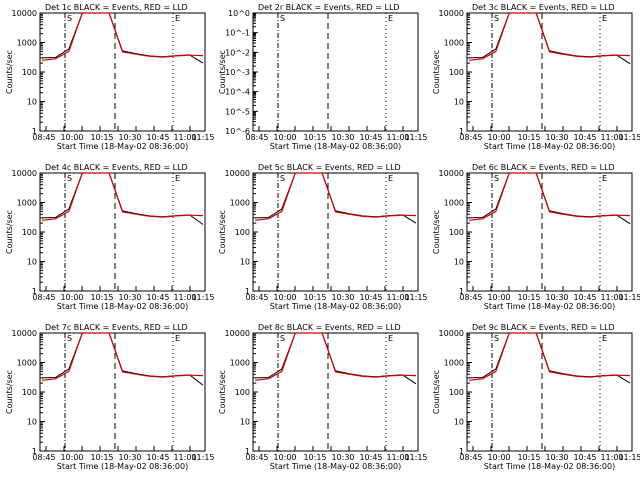  Describe the element at coordinates (237, 33) in the screenshot. I see `y-tick-label: 10^-1` at that location.